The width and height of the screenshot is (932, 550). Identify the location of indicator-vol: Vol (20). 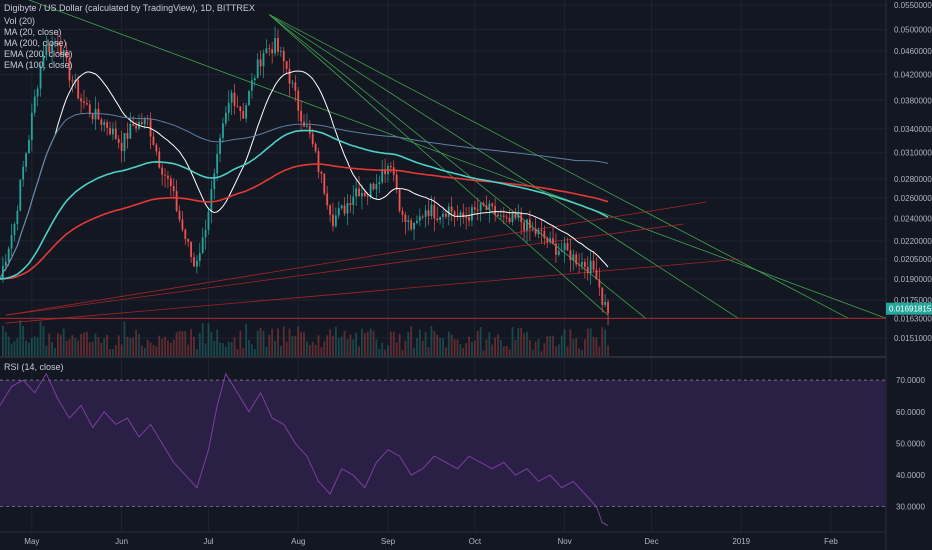
(20, 21).